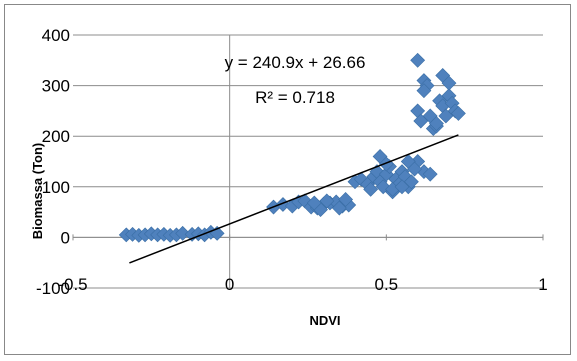  Describe the element at coordinates (37, 191) in the screenshot. I see `y-axis-title: Biomassa (Ton)` at that location.